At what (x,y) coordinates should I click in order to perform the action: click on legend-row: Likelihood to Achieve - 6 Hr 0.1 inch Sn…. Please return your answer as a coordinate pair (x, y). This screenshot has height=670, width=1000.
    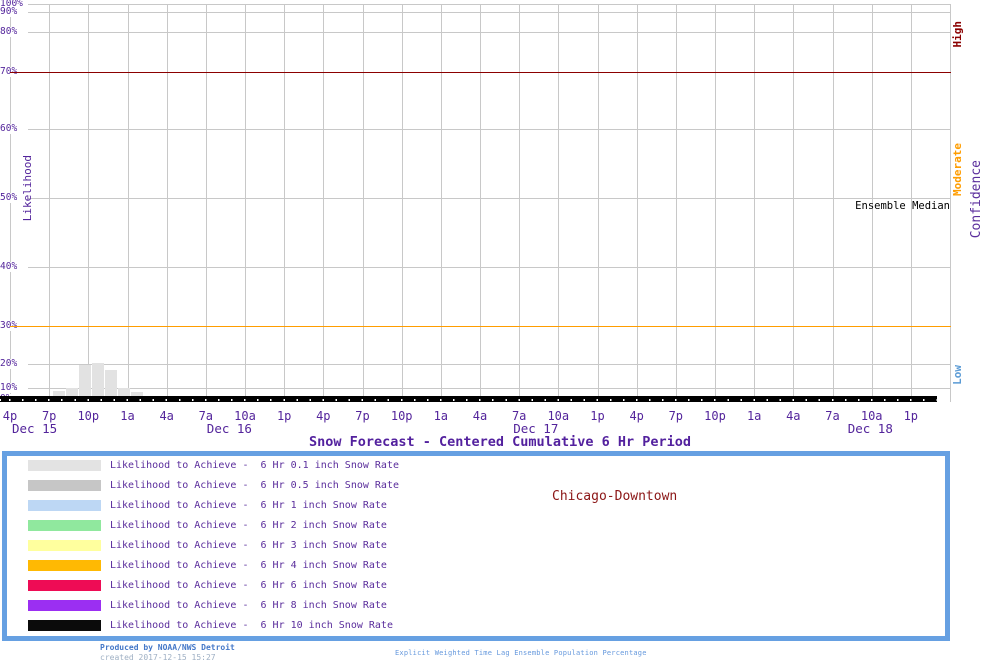
    Looking at the image, I should click on (474, 470).